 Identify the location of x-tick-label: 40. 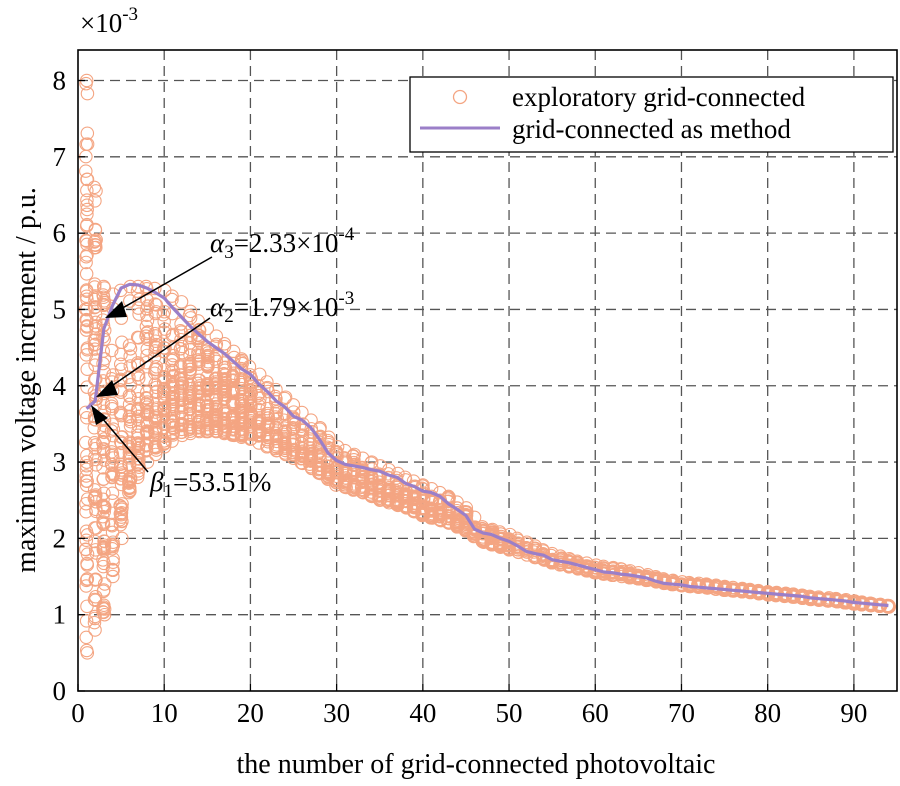
(422, 713).